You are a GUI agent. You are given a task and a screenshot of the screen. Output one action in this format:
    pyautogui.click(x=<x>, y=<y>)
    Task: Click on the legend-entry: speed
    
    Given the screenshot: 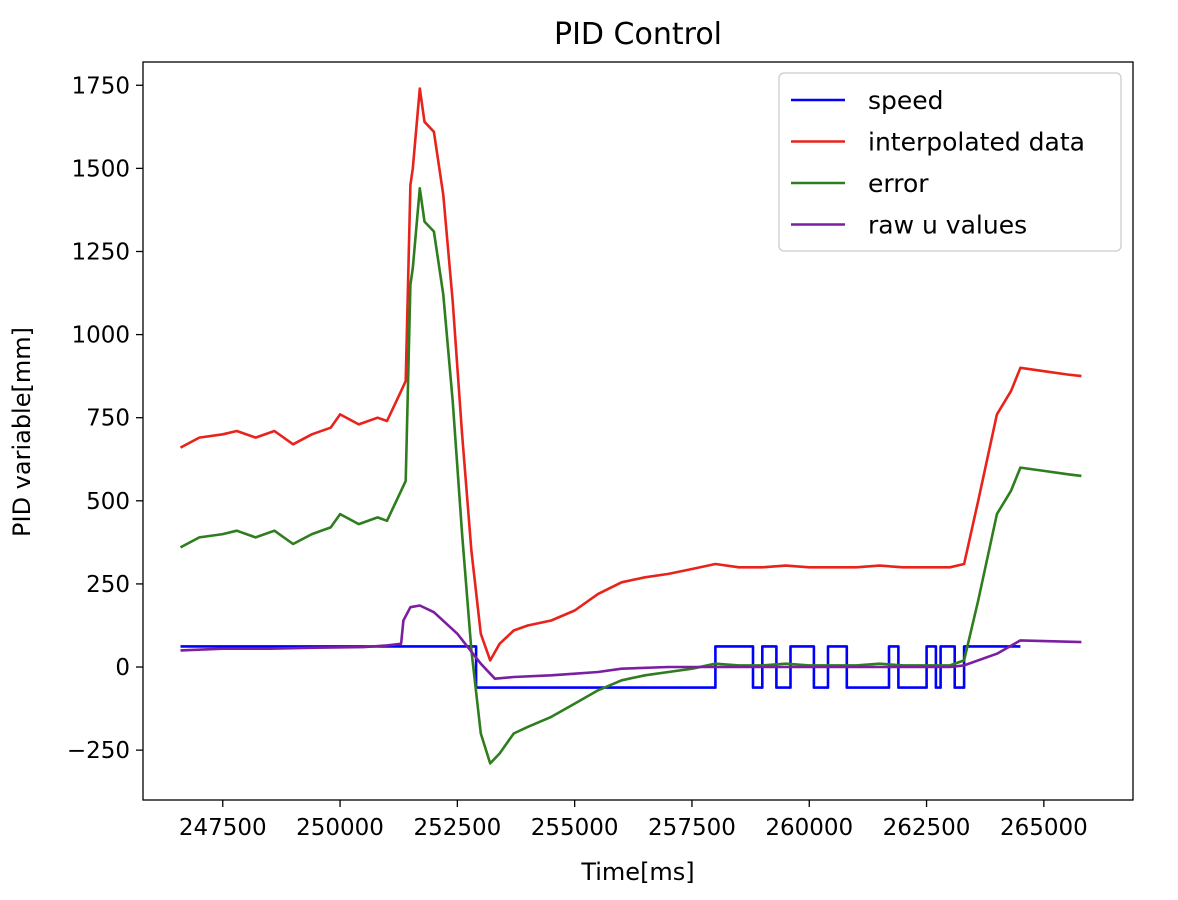 What is the action you would take?
    pyautogui.click(x=906, y=100)
    